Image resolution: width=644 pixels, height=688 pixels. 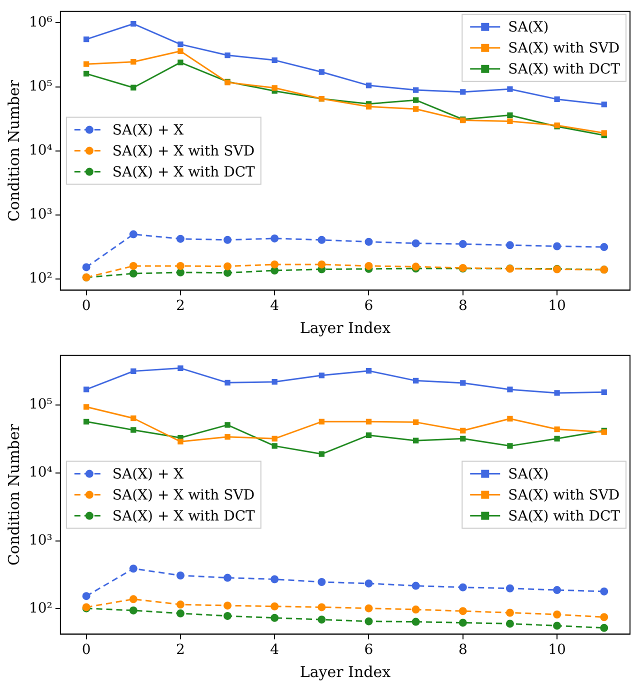 What do you see at coordinates (564, 48) in the screenshot?
I see `legend-label: SA(X) with SVD` at bounding box center [564, 48].